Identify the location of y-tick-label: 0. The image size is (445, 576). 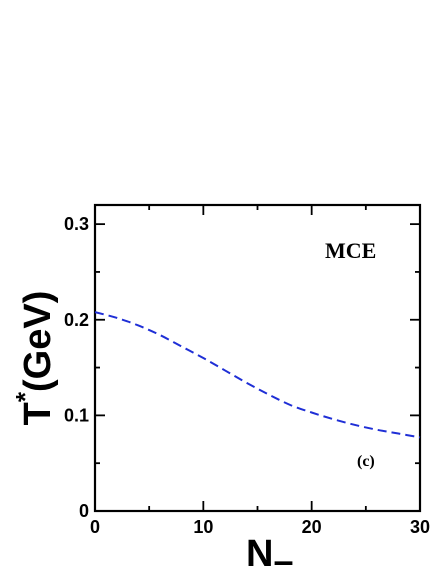
(84, 511).